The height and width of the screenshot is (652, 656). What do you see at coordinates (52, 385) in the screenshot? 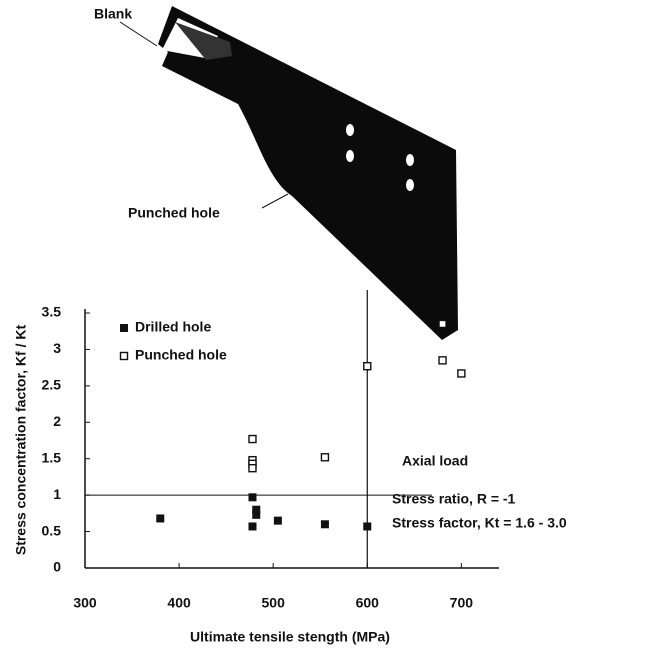
I see `y-tick-label: 2.5` at bounding box center [52, 385].